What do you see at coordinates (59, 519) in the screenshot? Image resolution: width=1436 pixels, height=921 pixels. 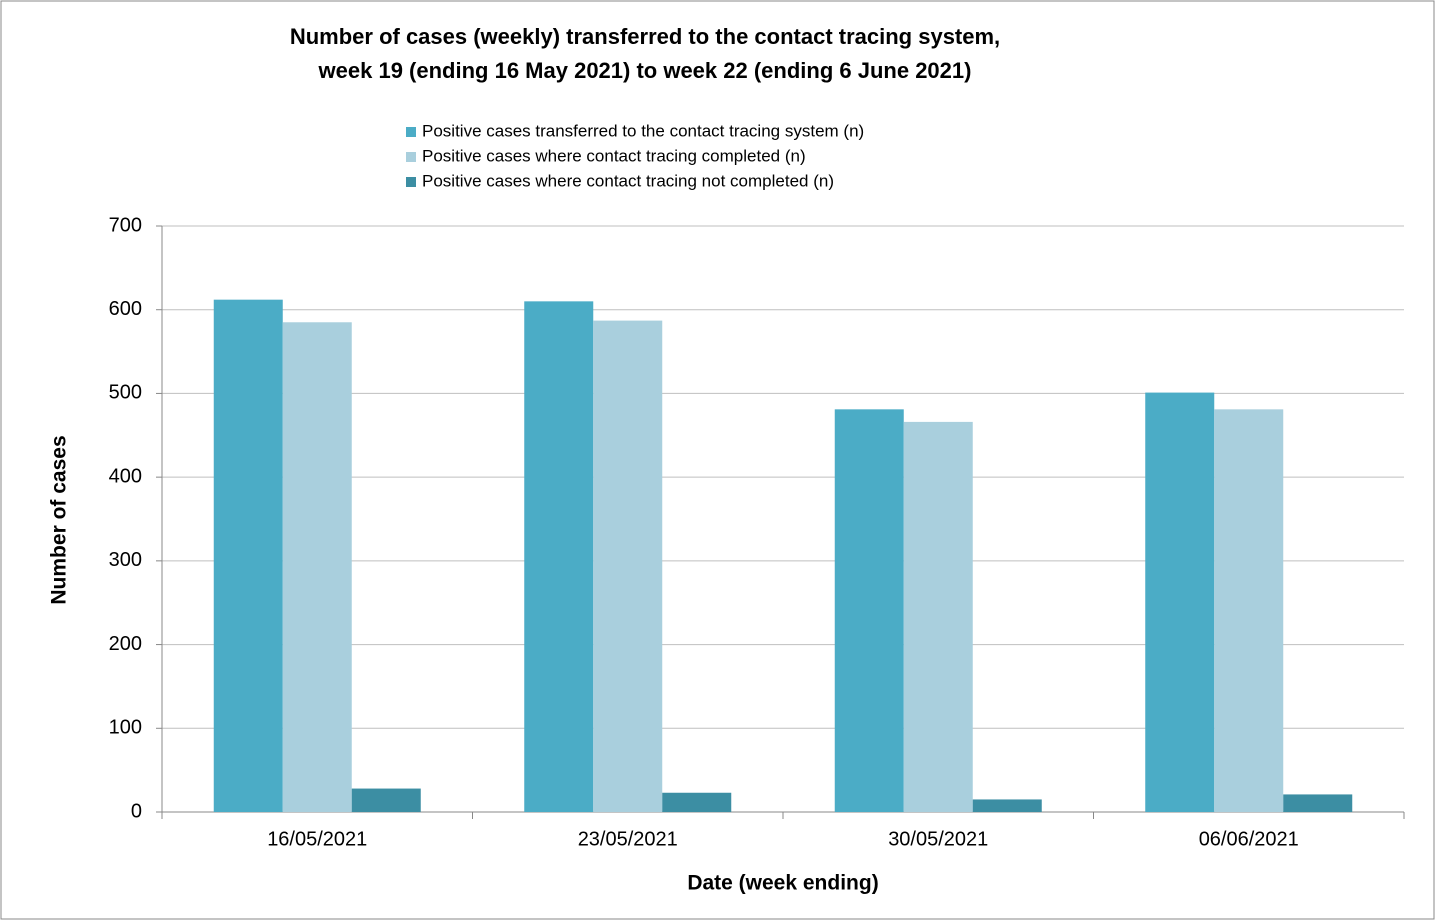 I see `y-axis-label: Number of cases` at bounding box center [59, 519].